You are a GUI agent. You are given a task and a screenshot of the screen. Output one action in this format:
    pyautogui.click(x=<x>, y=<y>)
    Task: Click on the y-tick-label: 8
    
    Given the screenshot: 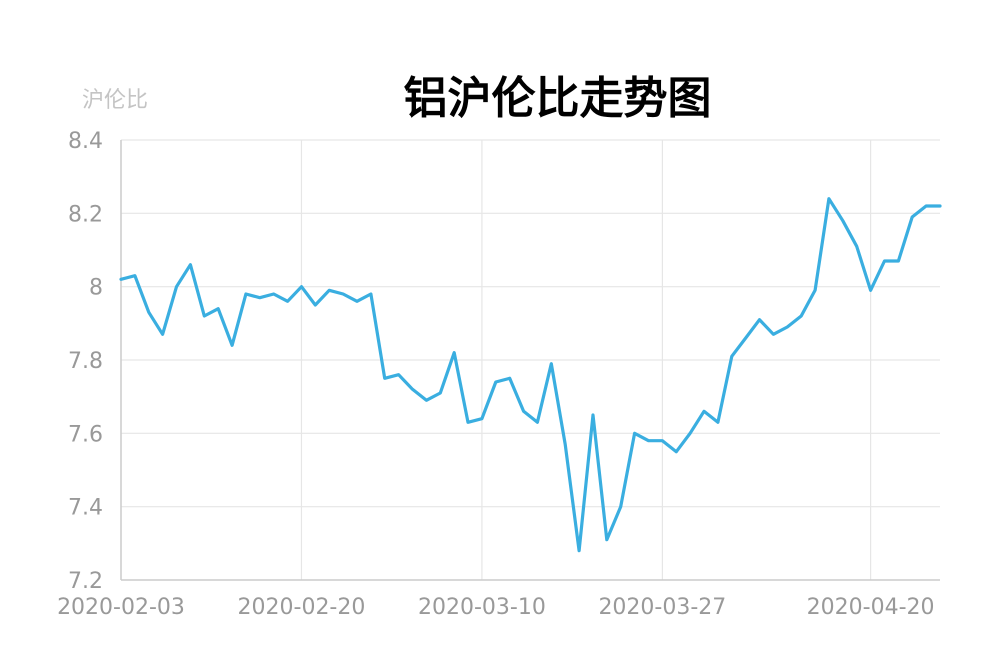 What is the action you would take?
    pyautogui.click(x=96, y=288)
    